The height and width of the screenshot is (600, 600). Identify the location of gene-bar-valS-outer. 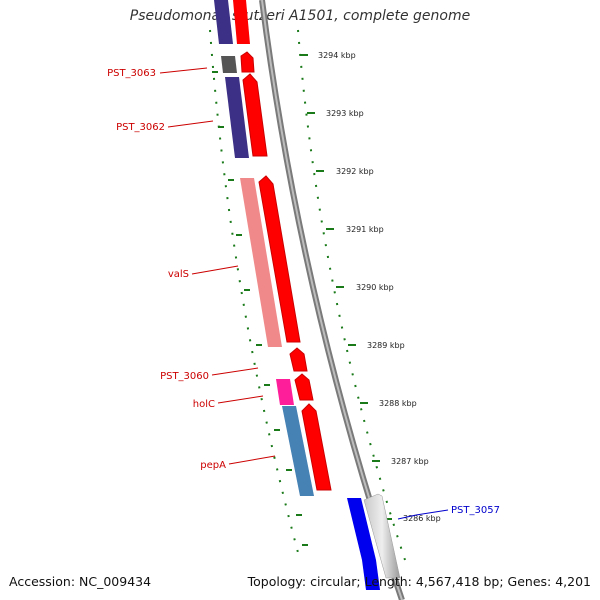
(261, 262).